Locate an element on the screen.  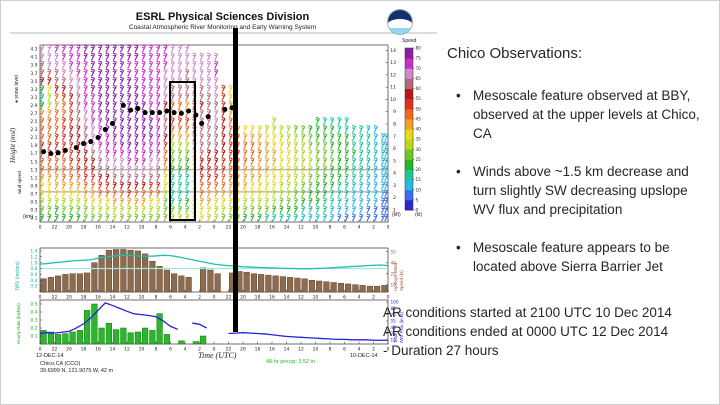
wind-speed-axis-label: wind speed is located at coordinates (19, 182).